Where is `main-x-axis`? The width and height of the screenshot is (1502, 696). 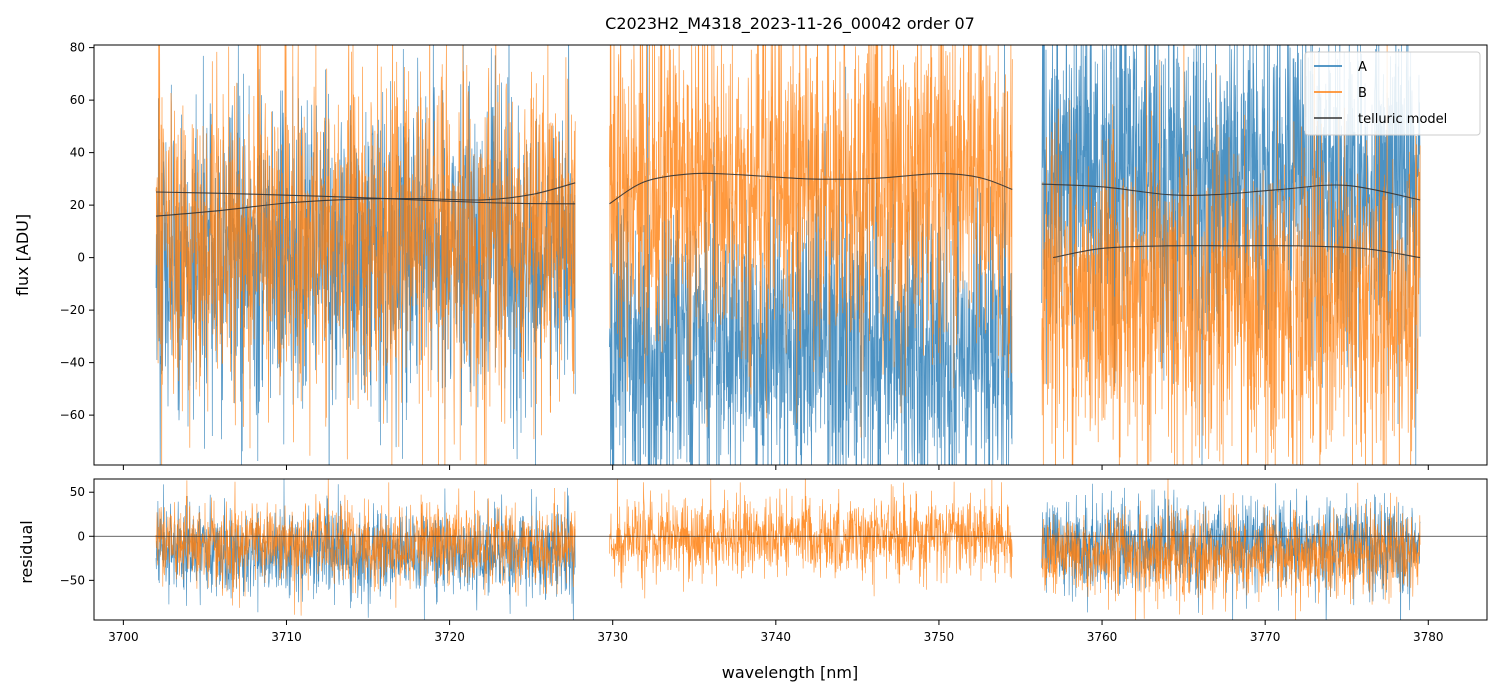 main-x-axis is located at coordinates (775, 467).